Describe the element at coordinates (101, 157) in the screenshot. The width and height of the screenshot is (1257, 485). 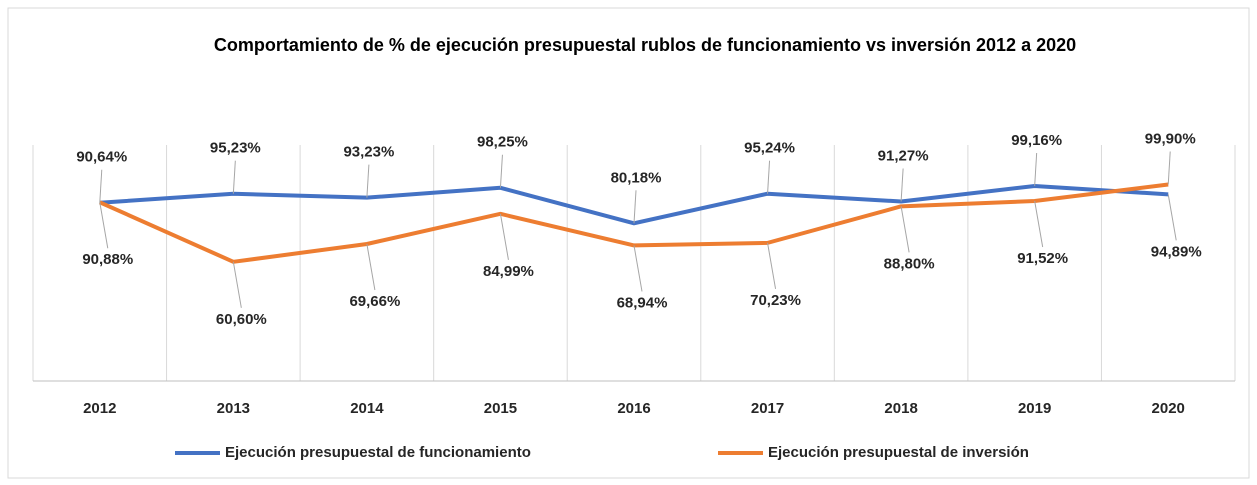
I see `data-label: 90,64%` at that location.